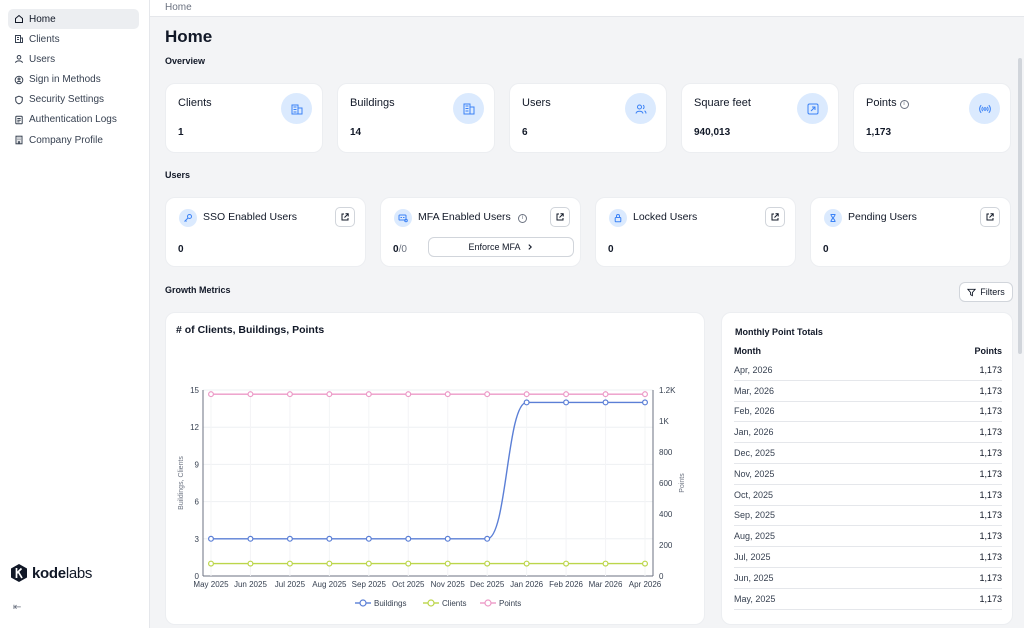  Describe the element at coordinates (197, 464) in the screenshot. I see `left-tick-label: 9` at that location.